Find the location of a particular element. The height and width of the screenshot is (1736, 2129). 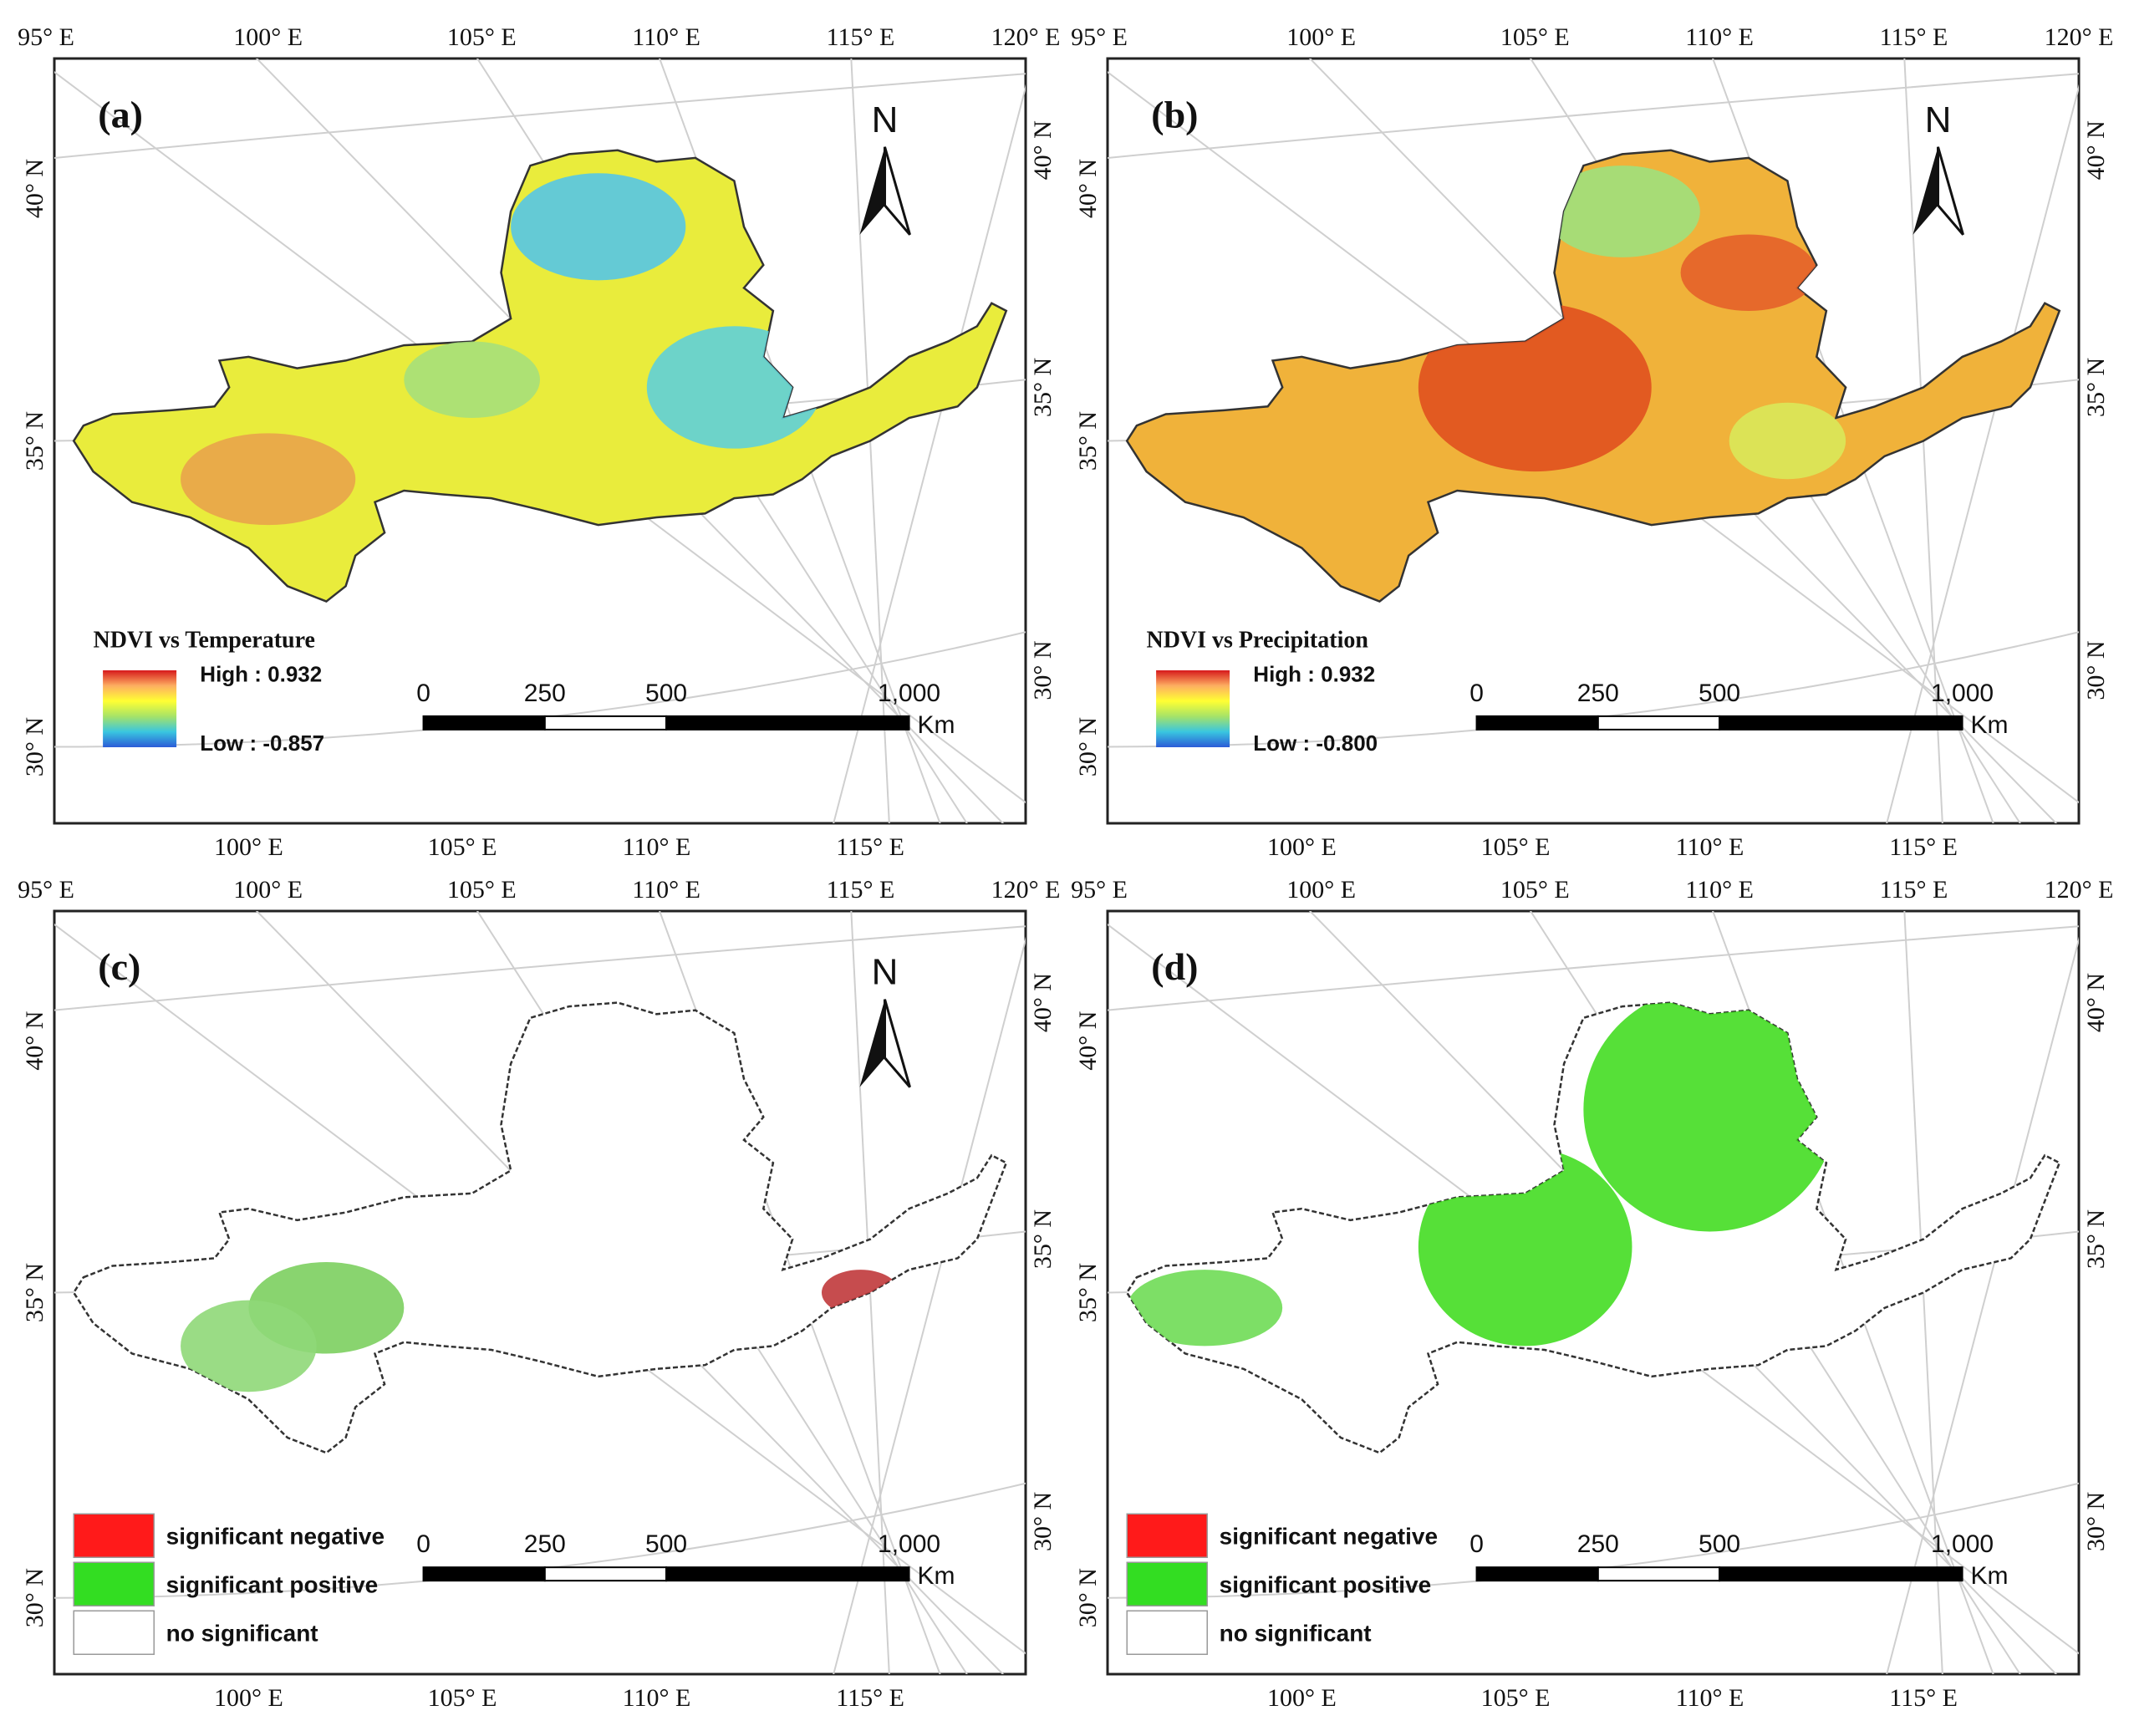

longitude-label-bottom: 110° E is located at coordinates (1710, 1698).